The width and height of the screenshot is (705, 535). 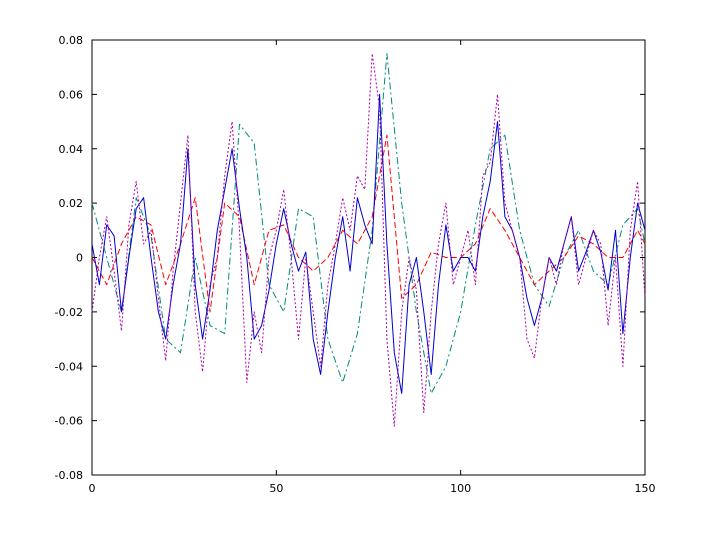 What do you see at coordinates (92, 488) in the screenshot?
I see `x-tick-label: 0` at bounding box center [92, 488].